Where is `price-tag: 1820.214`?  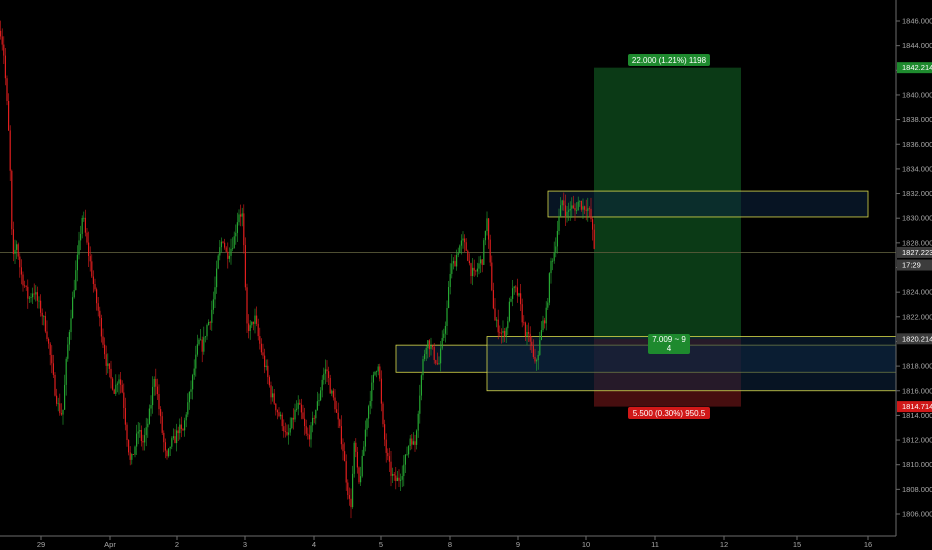
price-tag: 1820.214 is located at coordinates (914, 339).